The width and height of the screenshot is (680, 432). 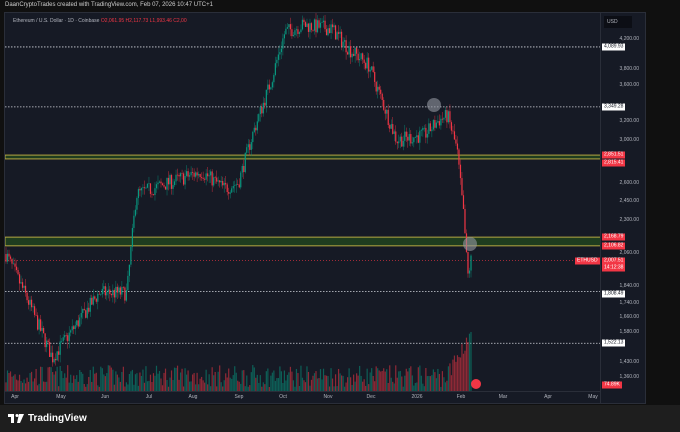 I want to click on price-tick: 1,660.00, so click(x=629, y=317).